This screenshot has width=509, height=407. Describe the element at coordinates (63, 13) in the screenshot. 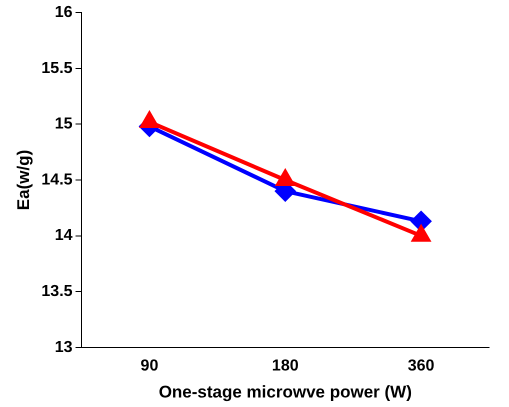

I see `y-tick-label: 16` at that location.